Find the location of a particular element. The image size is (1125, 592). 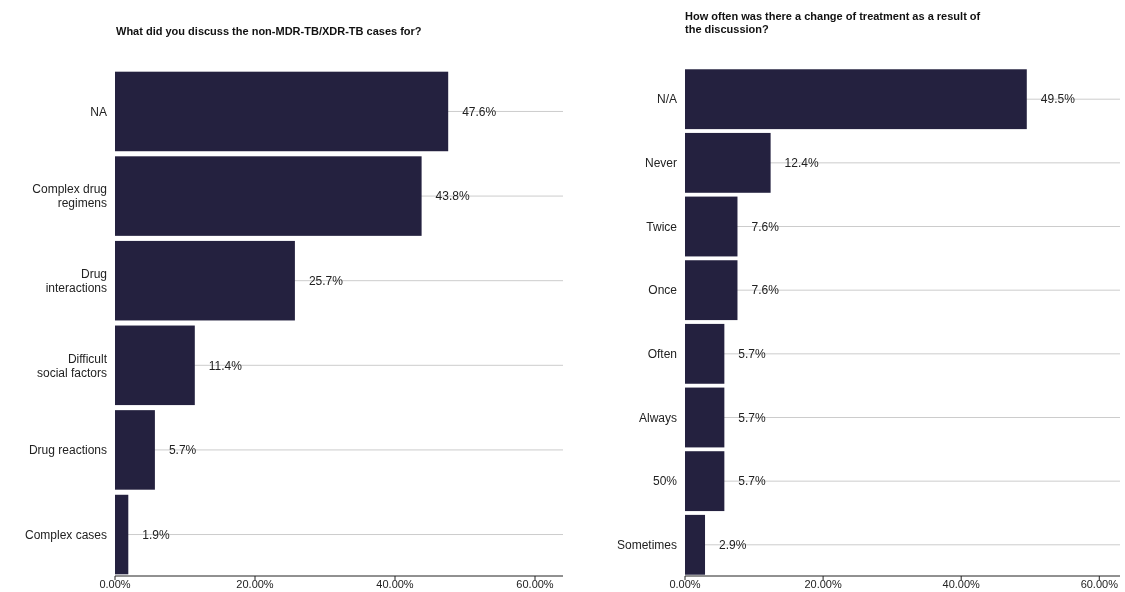

y-tick-label: Complex cases is located at coordinates (65, 534).